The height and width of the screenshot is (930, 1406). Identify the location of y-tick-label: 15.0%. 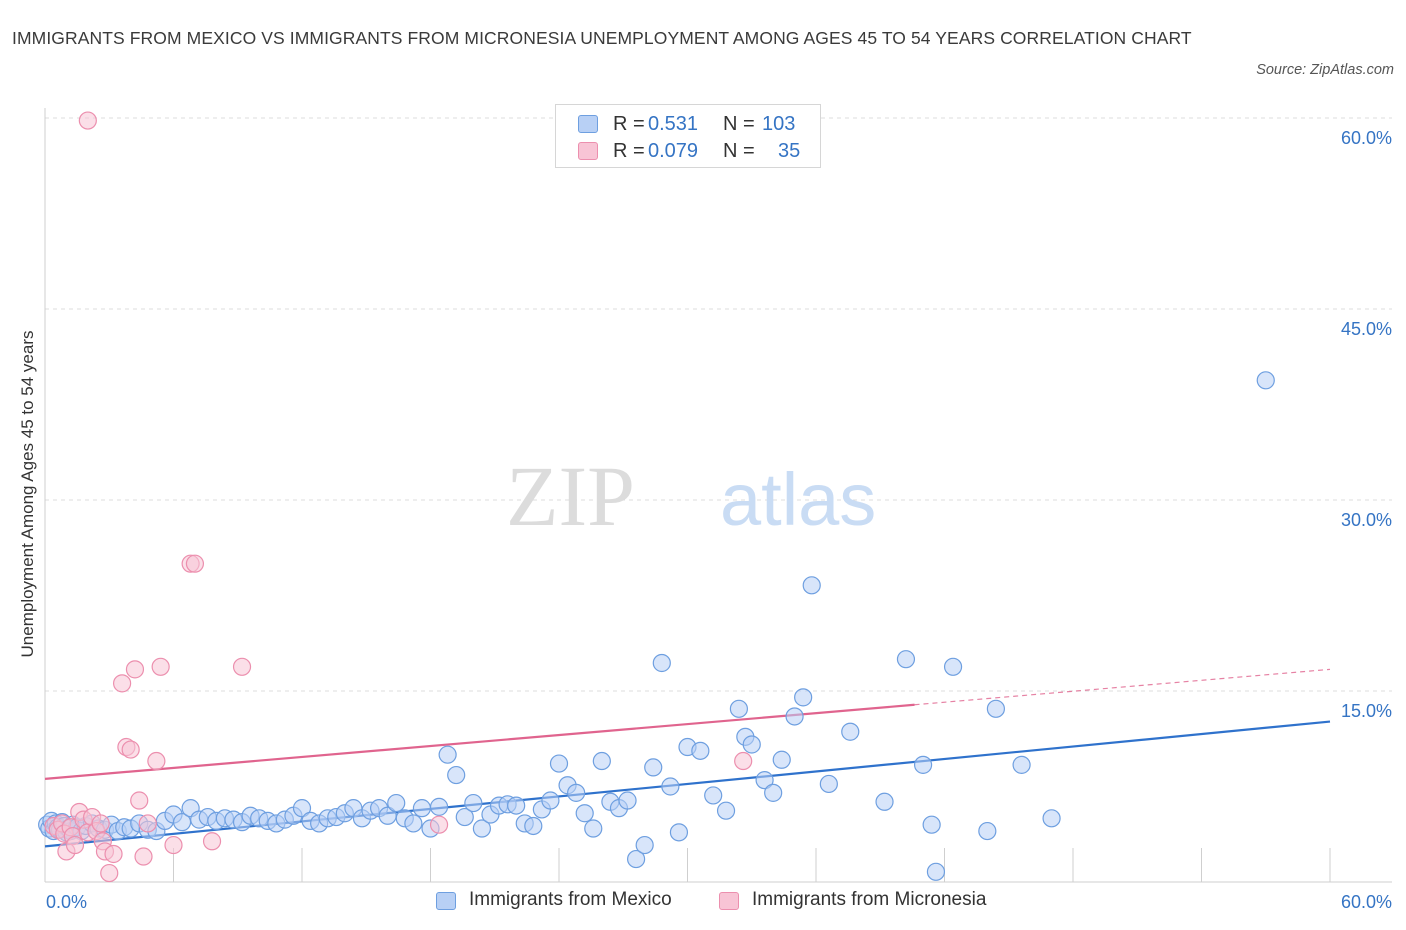
(1366, 711).